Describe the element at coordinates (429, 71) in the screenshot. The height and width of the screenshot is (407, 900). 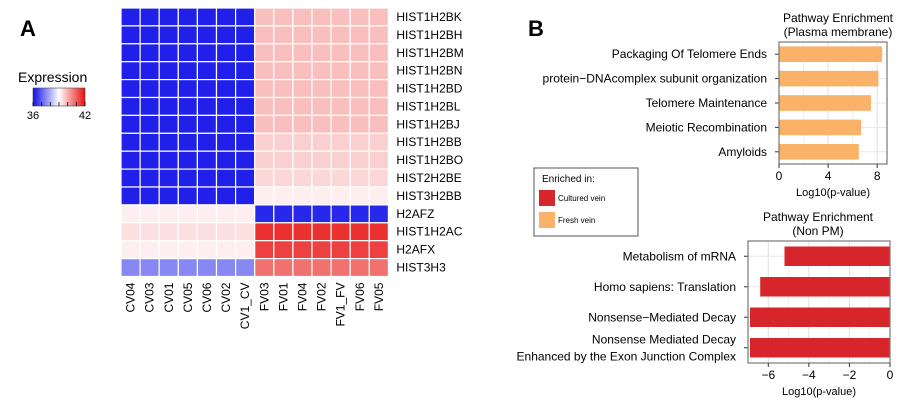
I see `heatmap-row-label: HIST1H2BN` at that location.